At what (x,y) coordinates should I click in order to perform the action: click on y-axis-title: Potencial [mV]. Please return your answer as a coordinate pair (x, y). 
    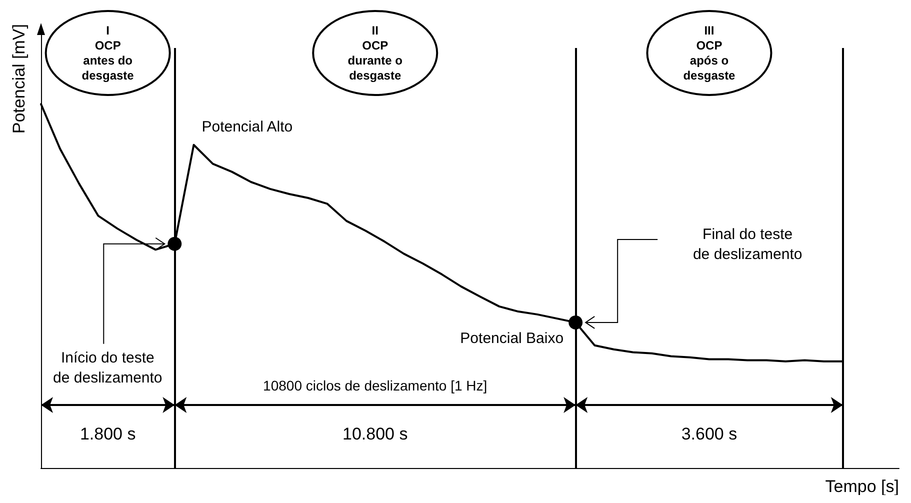
    Looking at the image, I should click on (19, 79).